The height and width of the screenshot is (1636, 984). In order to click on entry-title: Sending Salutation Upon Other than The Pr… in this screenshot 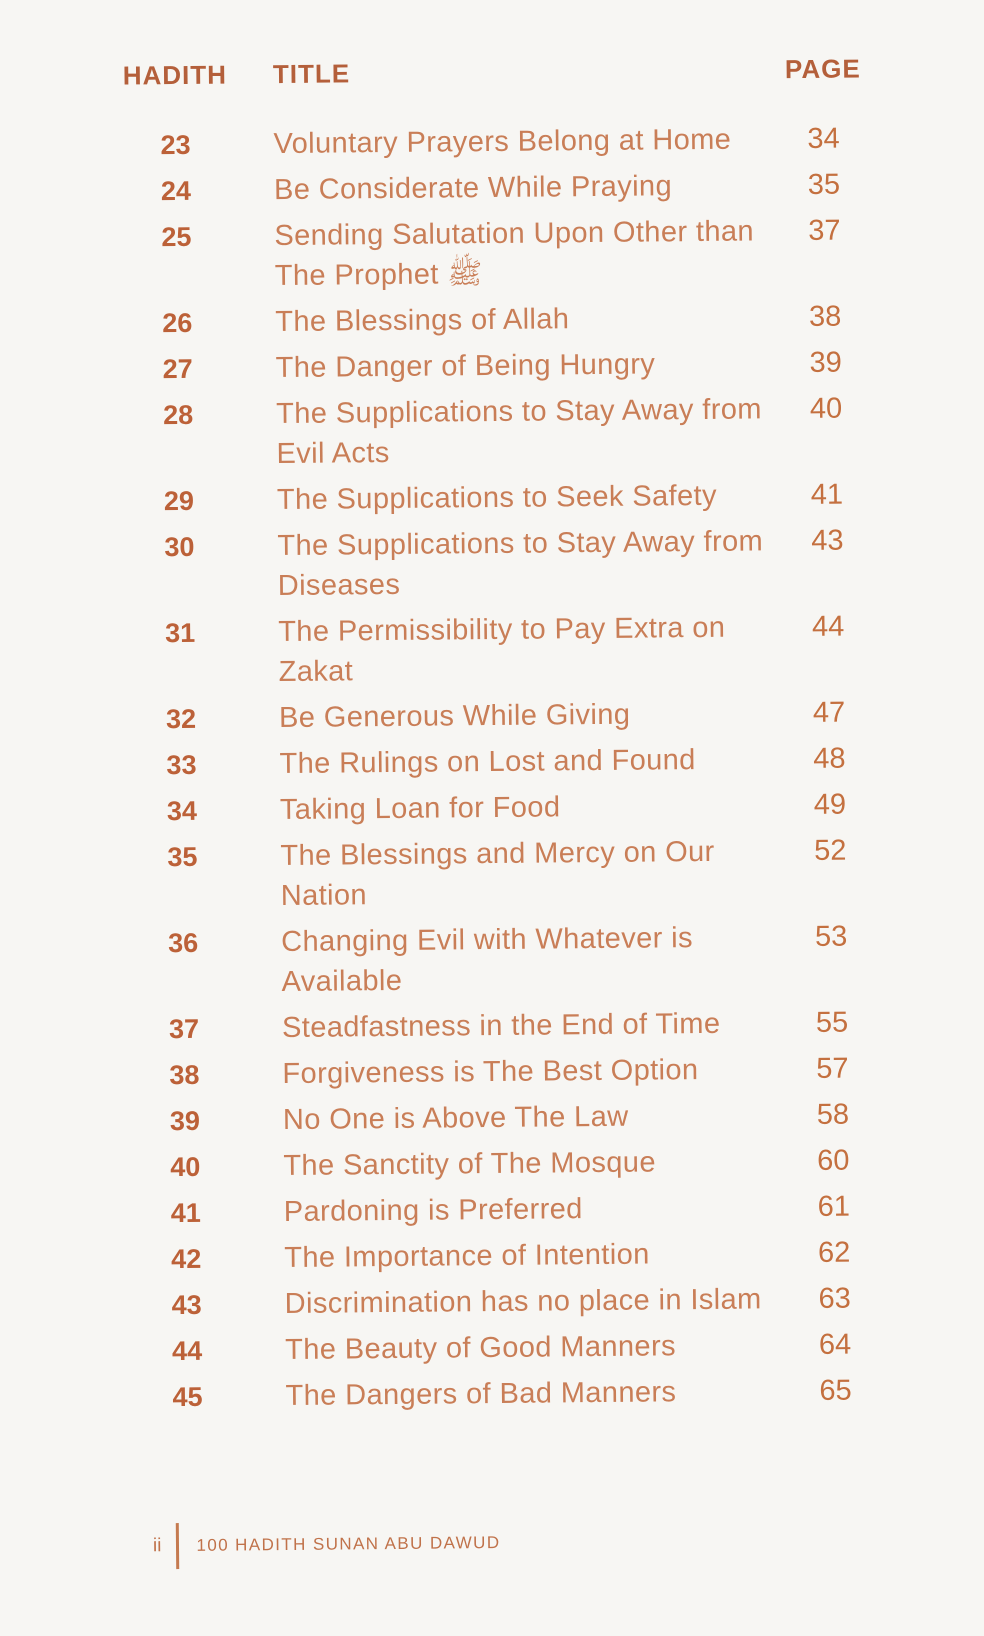, I will do `click(514, 253)`.